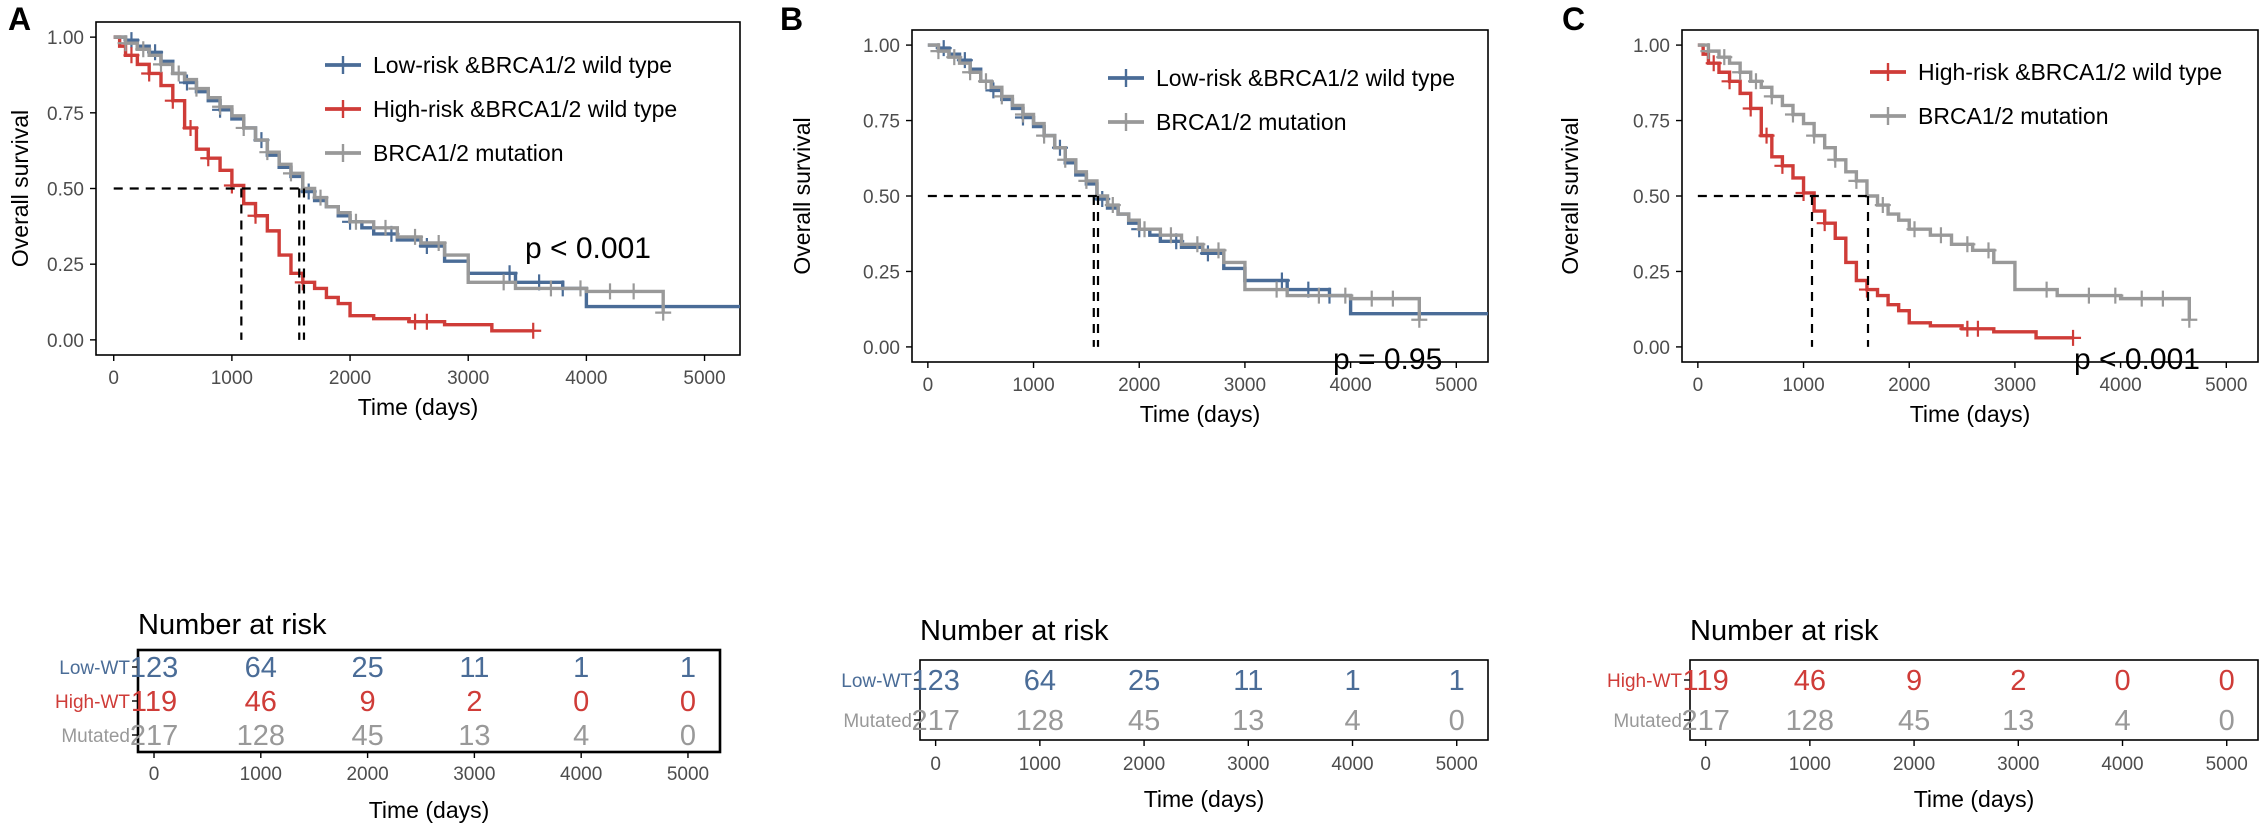  What do you see at coordinates (261, 774) in the screenshot?
I see `risk-x-tick-label: 1000` at bounding box center [261, 774].